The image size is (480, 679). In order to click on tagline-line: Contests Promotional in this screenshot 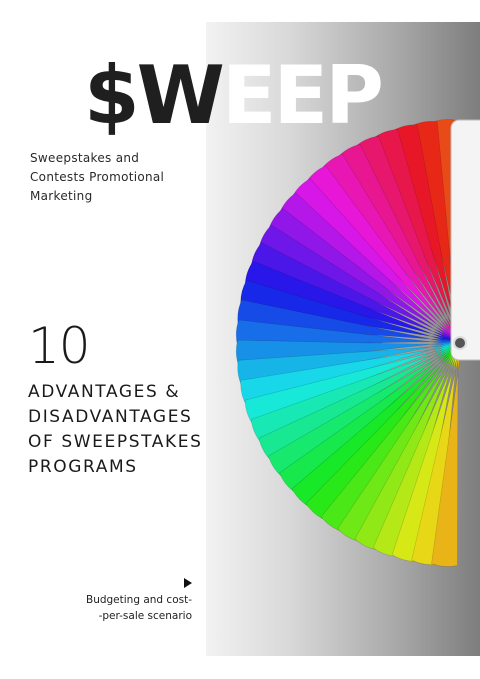, I will do `click(97, 177)`.